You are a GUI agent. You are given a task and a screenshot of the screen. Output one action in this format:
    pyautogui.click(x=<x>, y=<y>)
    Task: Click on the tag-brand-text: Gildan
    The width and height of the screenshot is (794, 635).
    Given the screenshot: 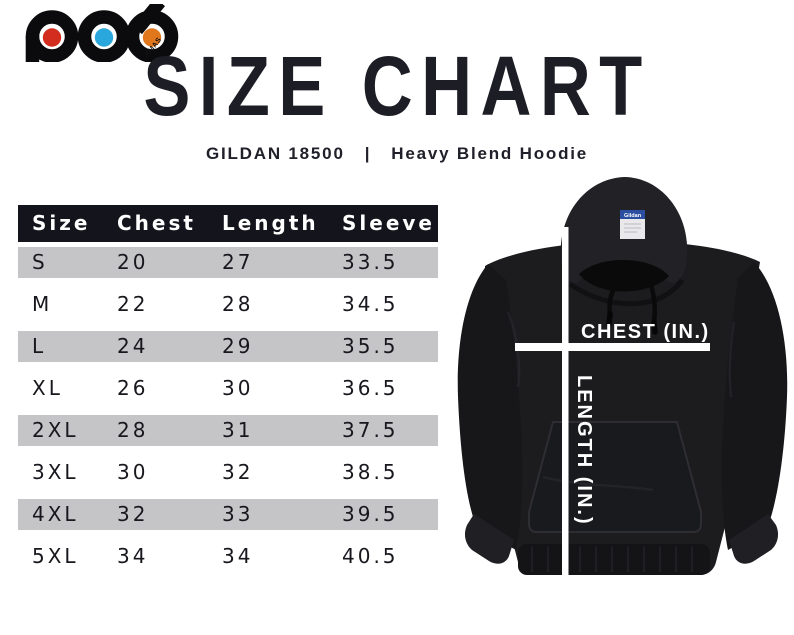 What is the action you would take?
    pyautogui.click(x=633, y=216)
    